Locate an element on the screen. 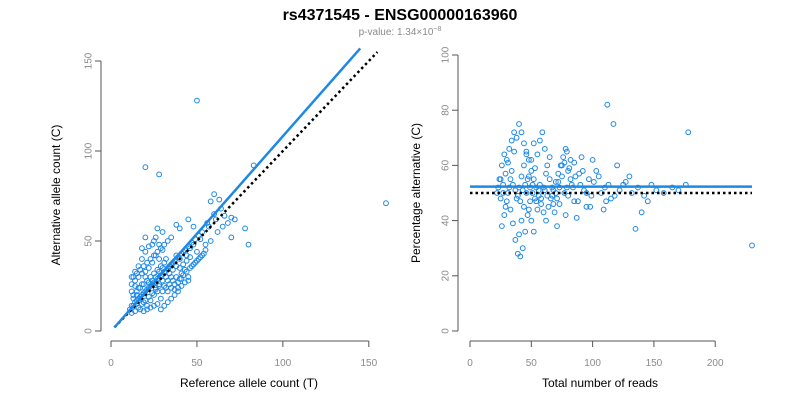  left-x-tick-label: 100 is located at coordinates (283, 363).